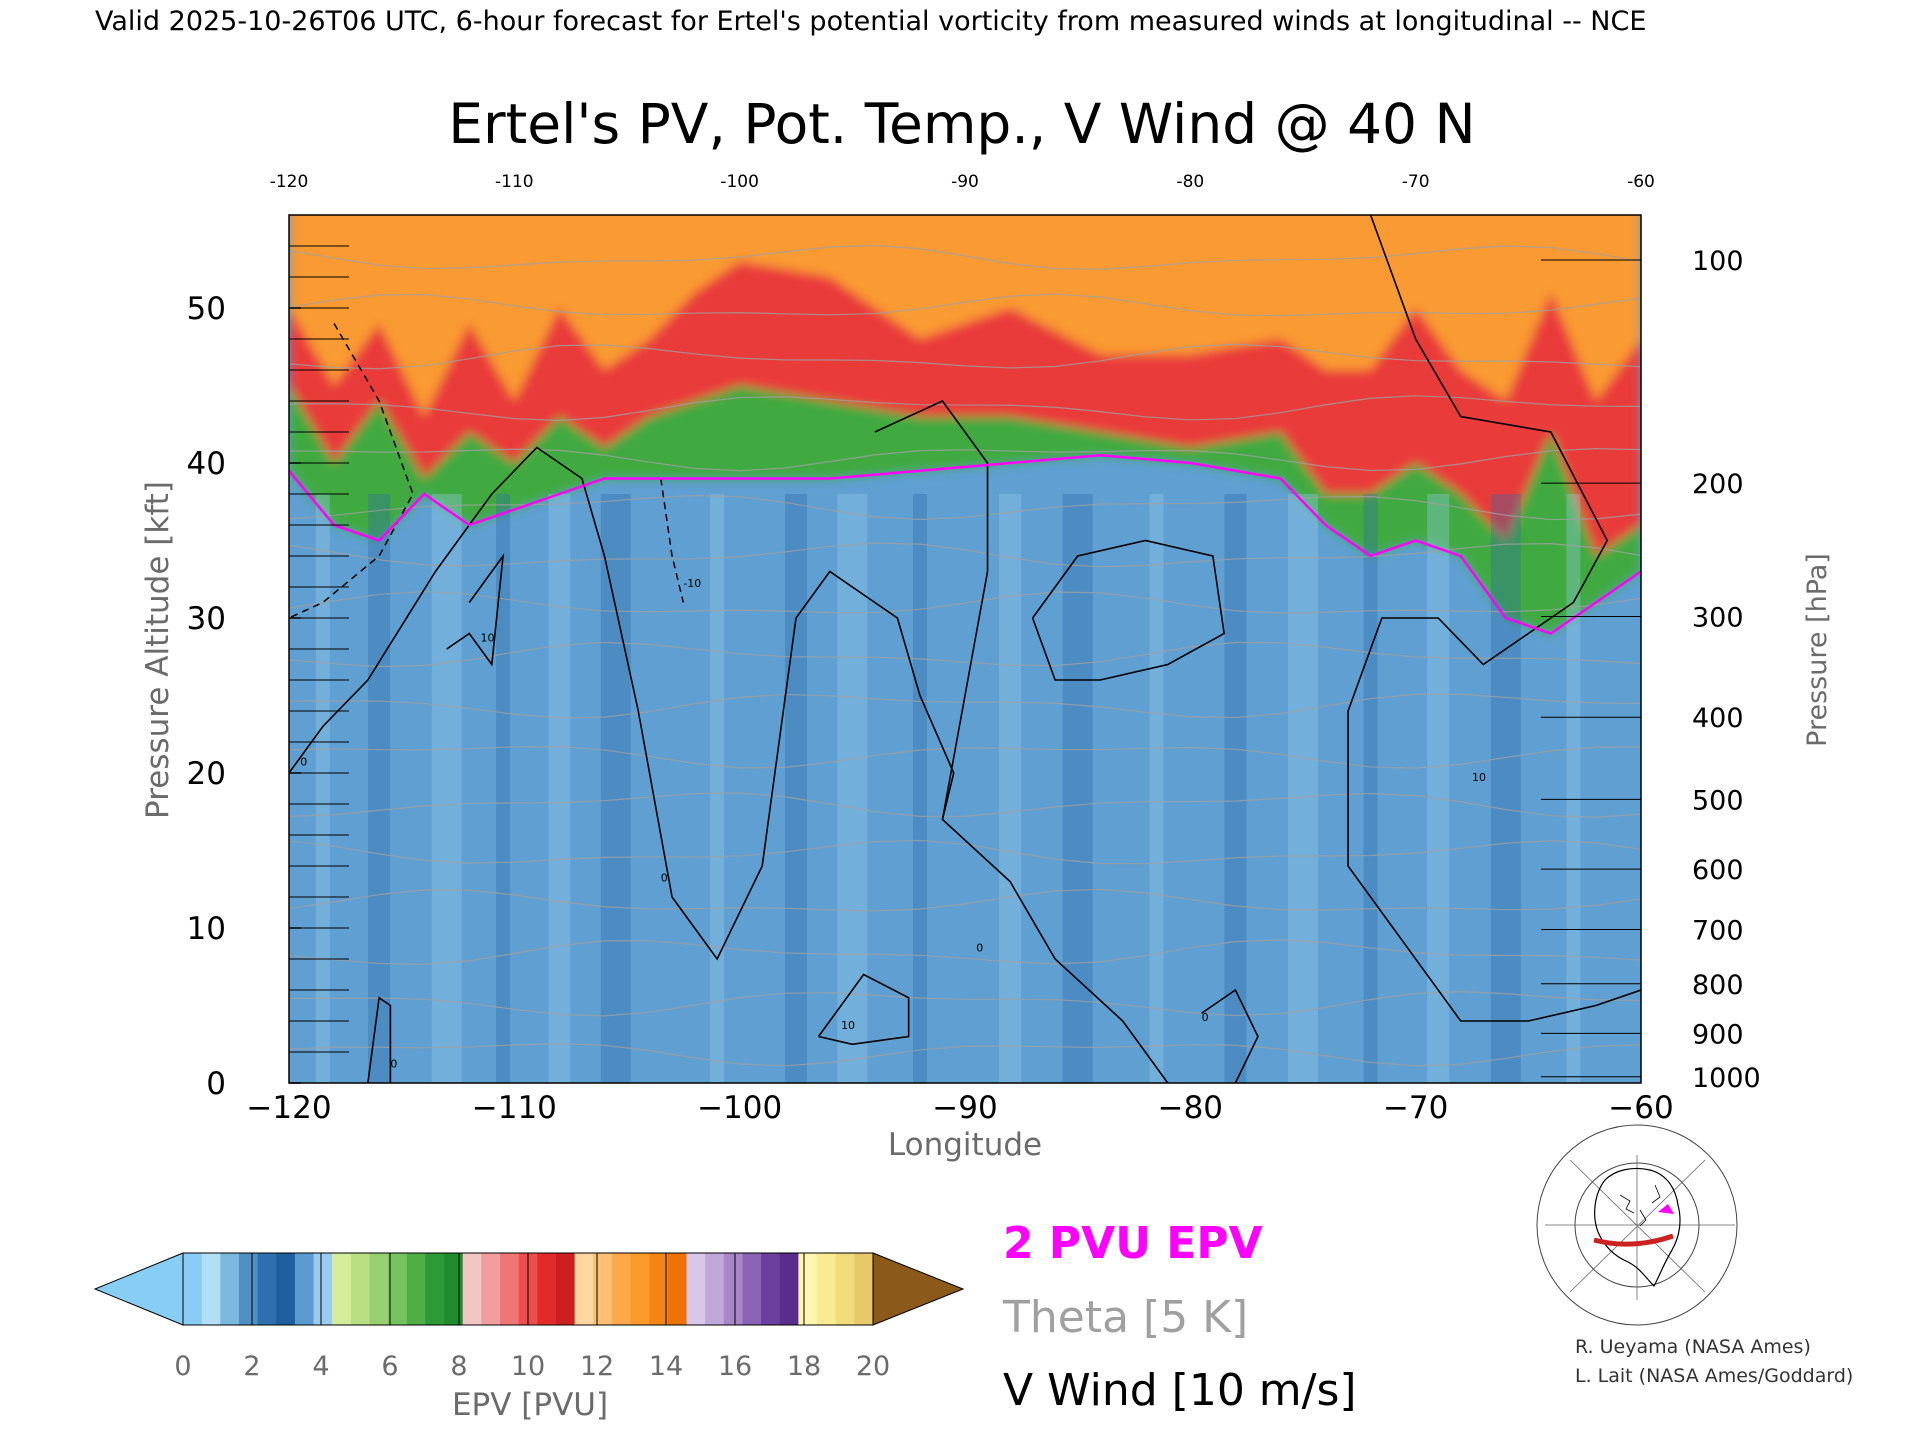 Image resolution: width=1920 pixels, height=1440 pixels. Describe the element at coordinates (389, 1366) in the screenshot. I see `colorbar-tick-label: 6` at that location.